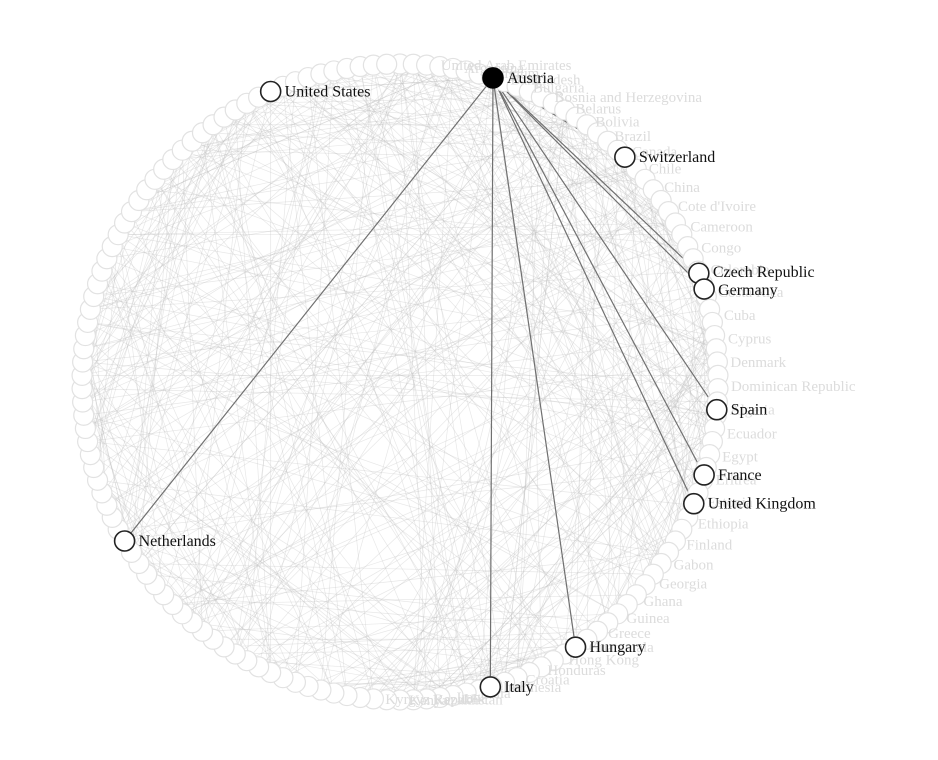 The height and width of the screenshot is (760, 938). What do you see at coordinates (709, 545) in the screenshot?
I see `faint-country-label: Finland` at bounding box center [709, 545].